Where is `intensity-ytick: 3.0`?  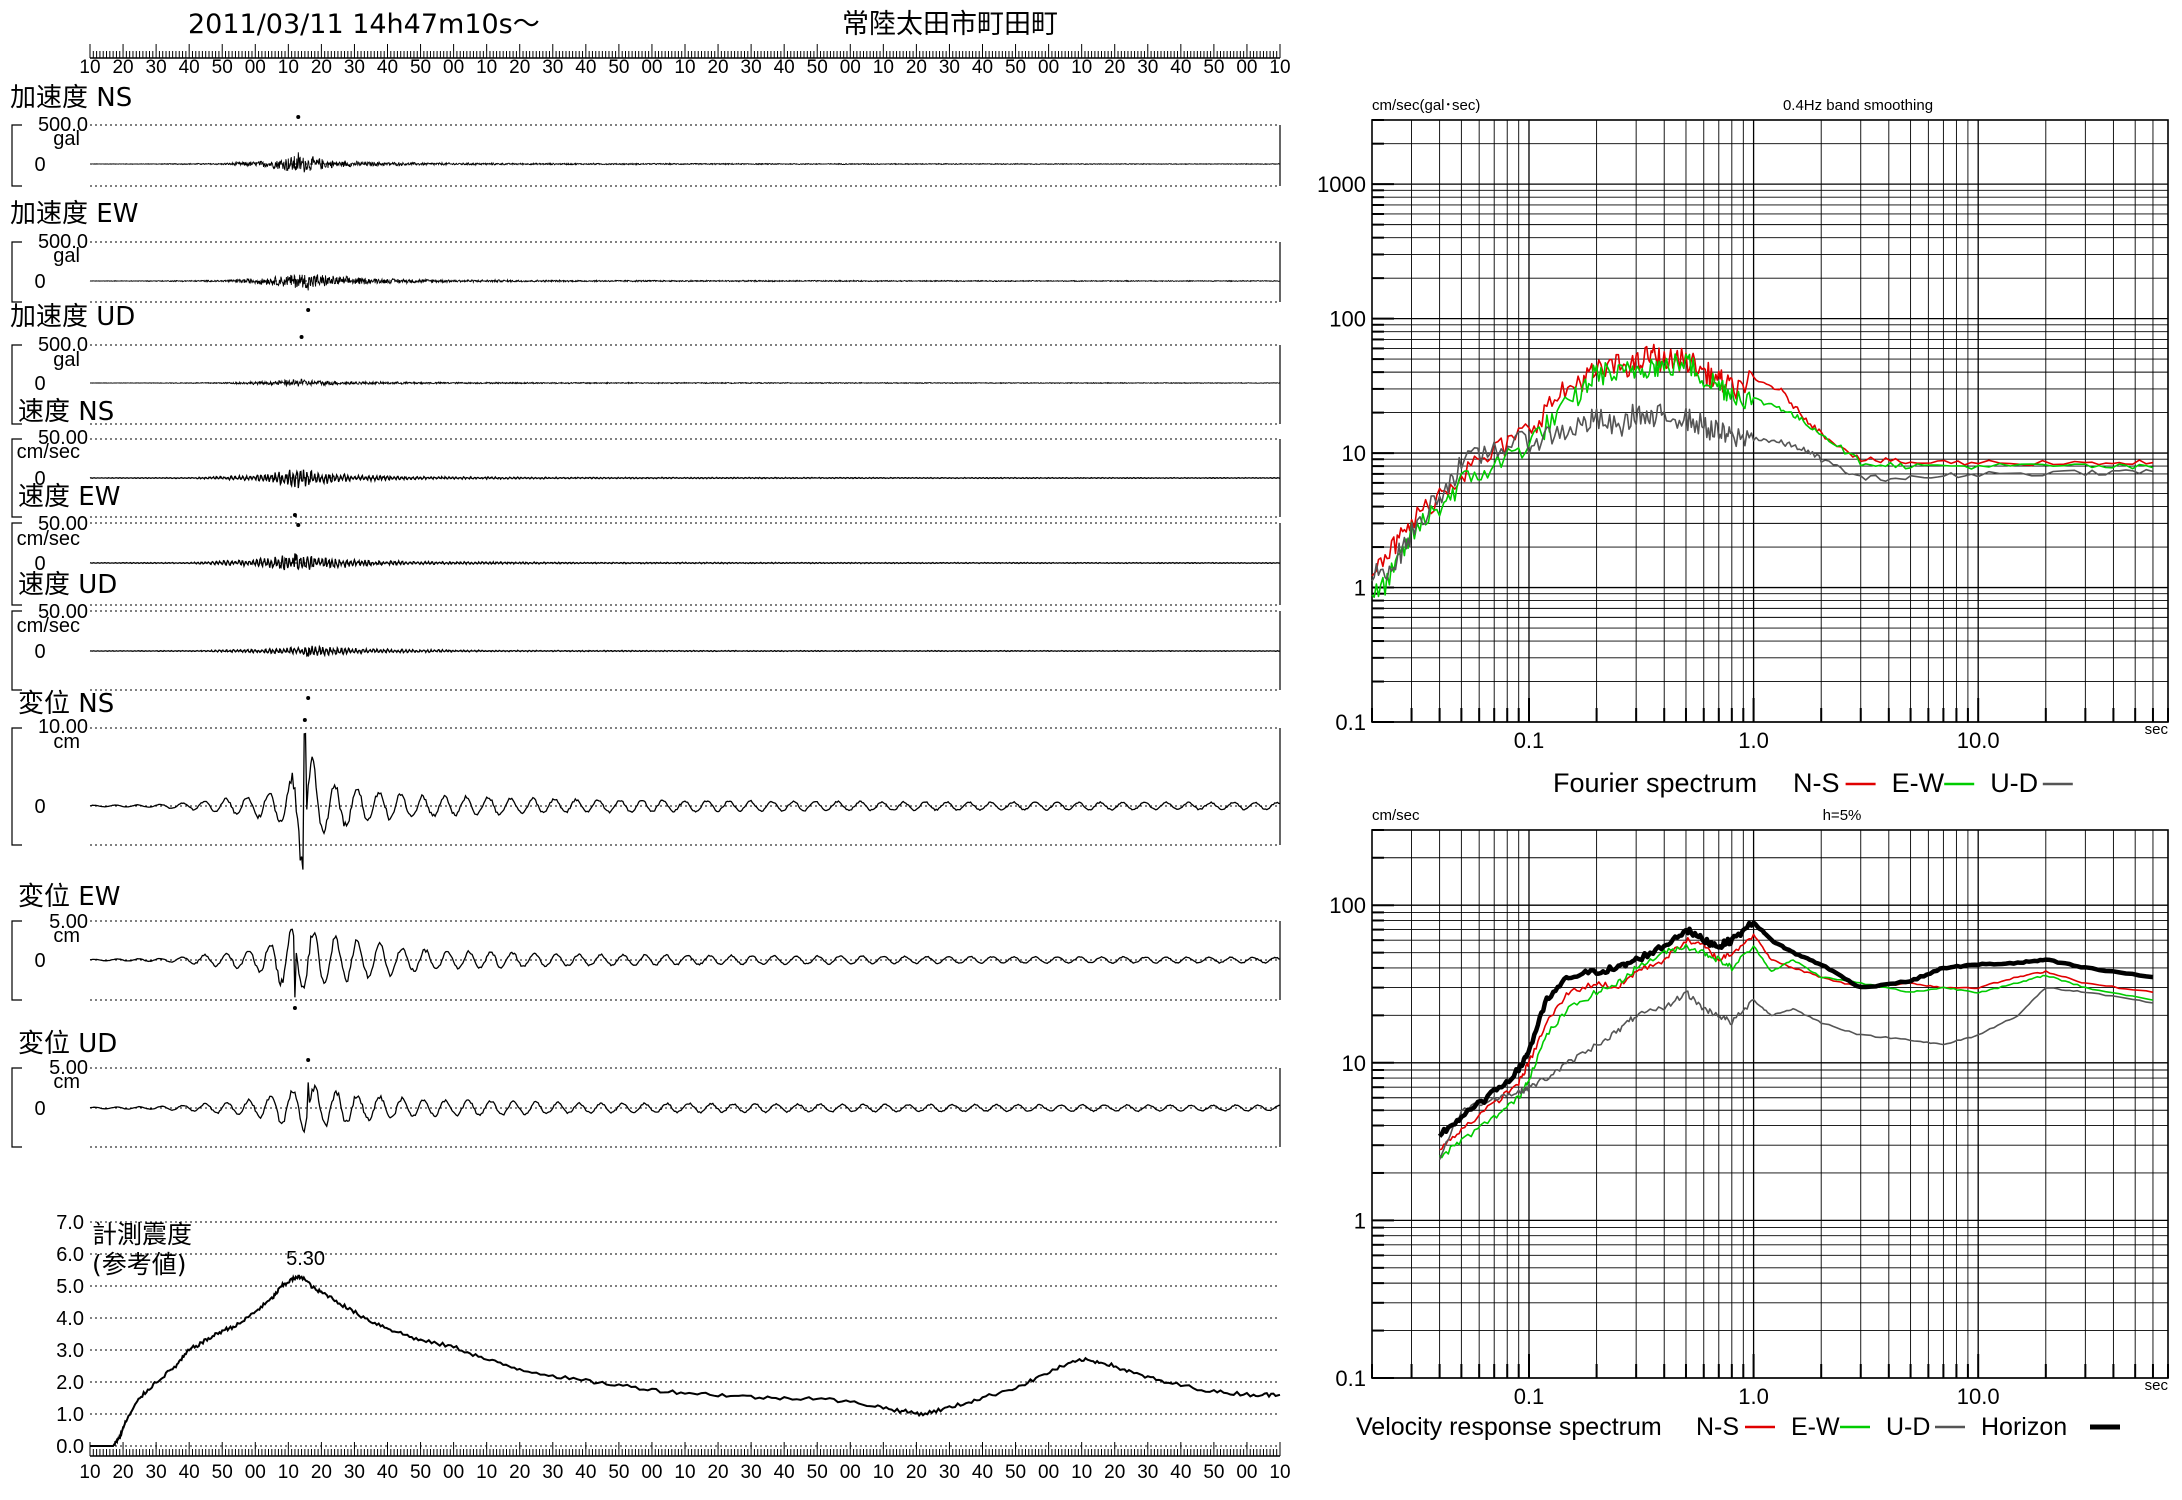
intensity-ytick: 3.0 is located at coordinates (70, 1351).